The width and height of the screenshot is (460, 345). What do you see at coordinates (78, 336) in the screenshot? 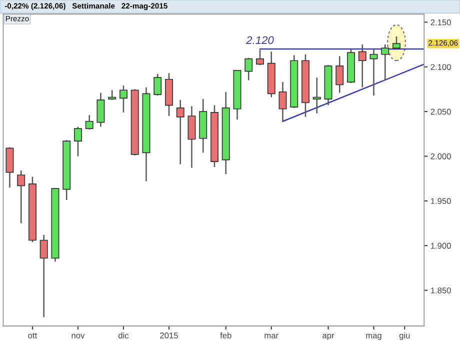
I see `x-tick-label: nov` at bounding box center [78, 336].